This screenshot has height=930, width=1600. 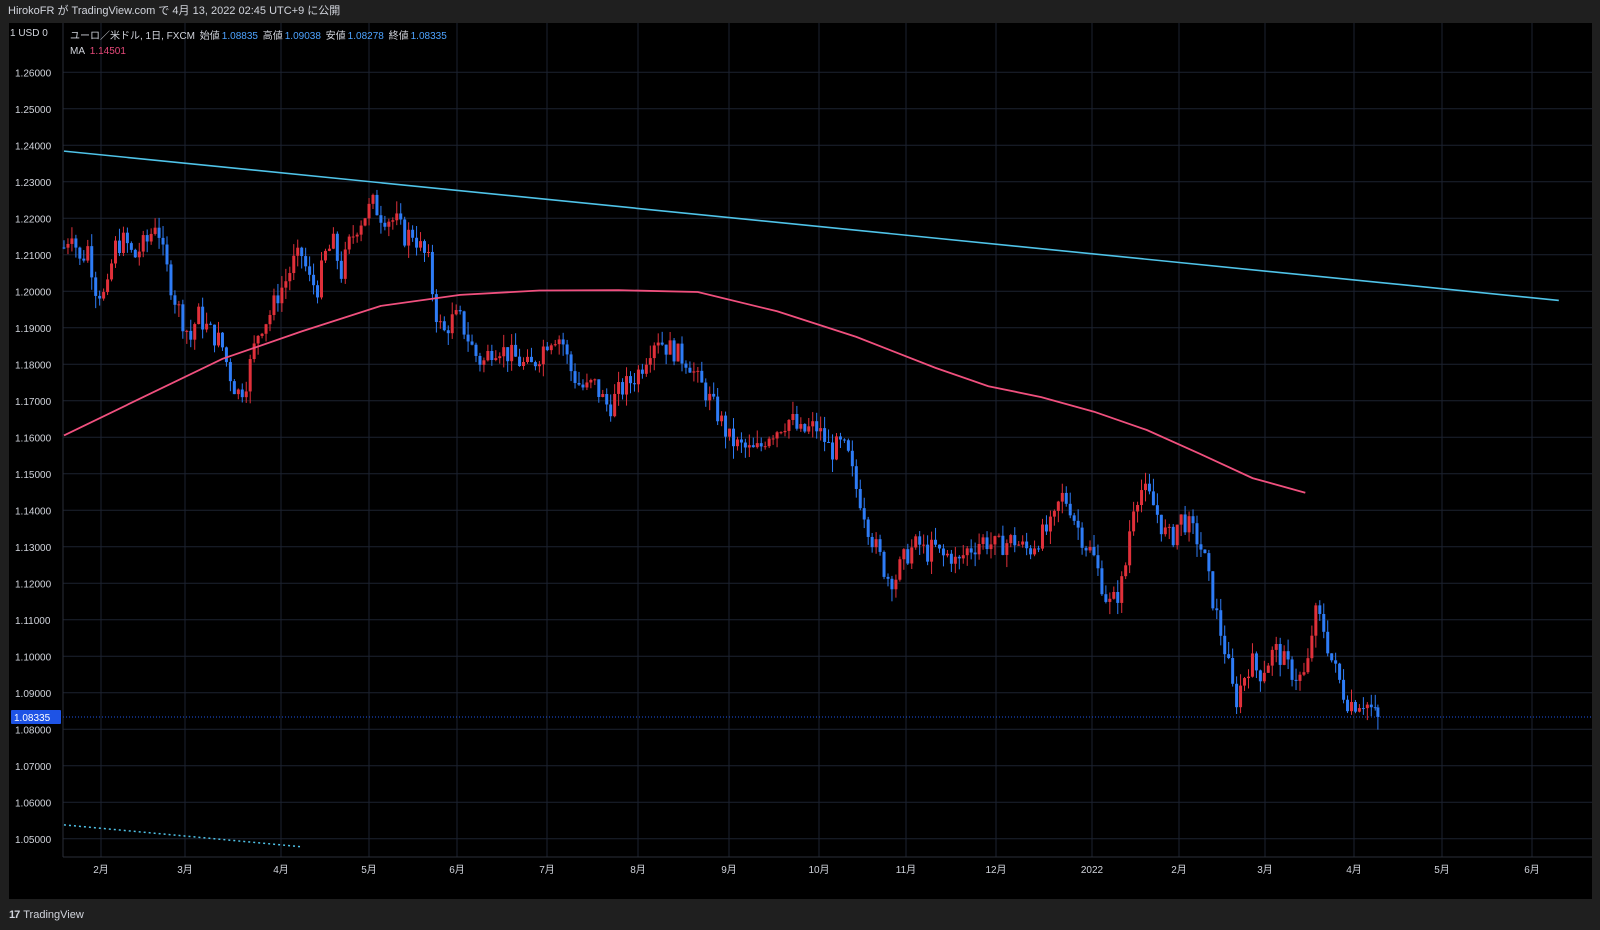 What do you see at coordinates (29, 33) in the screenshot?
I see `currency-scale-label: 1 USD 0` at bounding box center [29, 33].